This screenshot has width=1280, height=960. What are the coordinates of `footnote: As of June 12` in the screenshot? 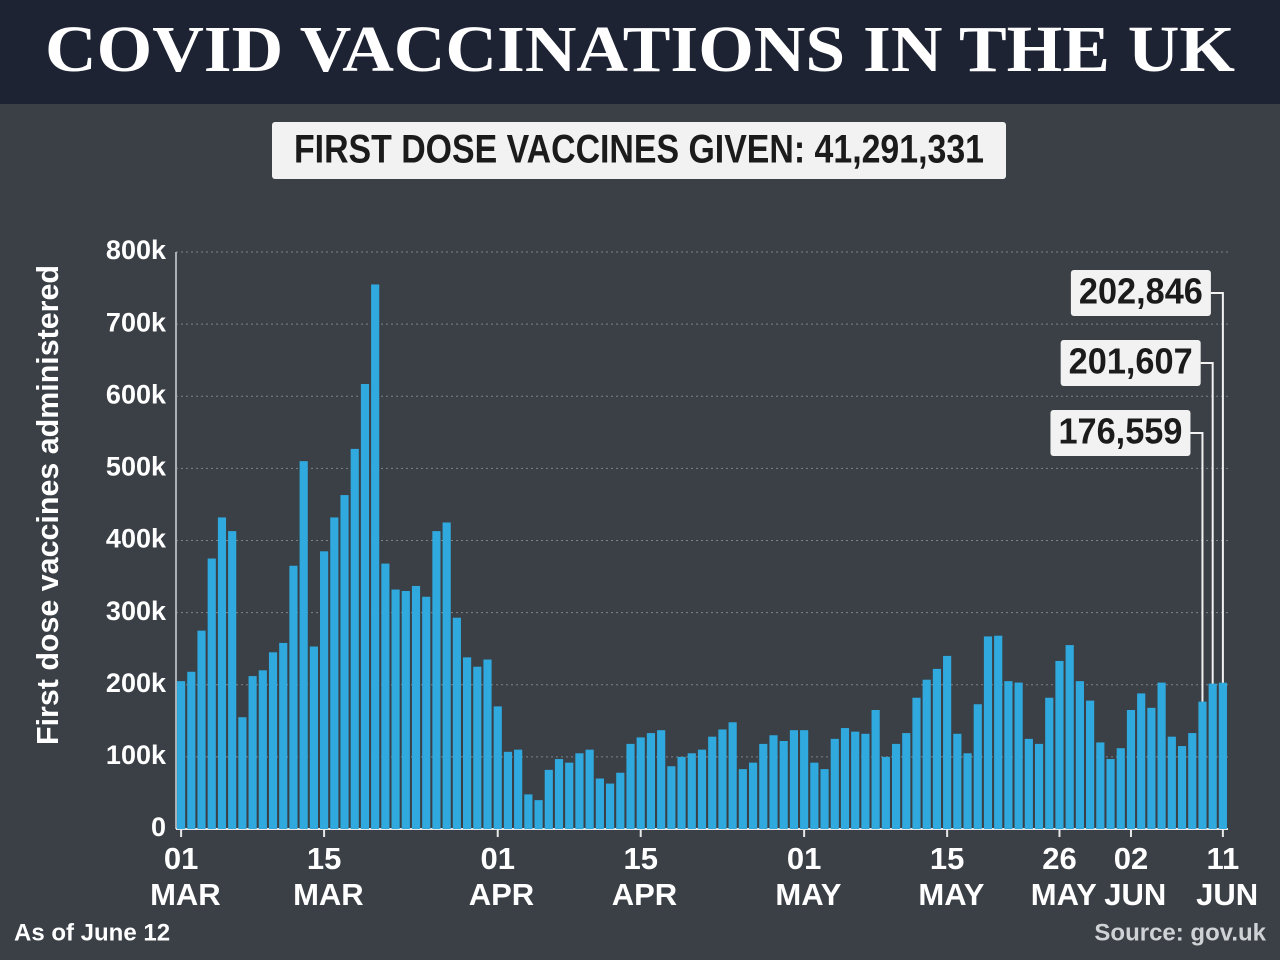 It's located at (92, 932).